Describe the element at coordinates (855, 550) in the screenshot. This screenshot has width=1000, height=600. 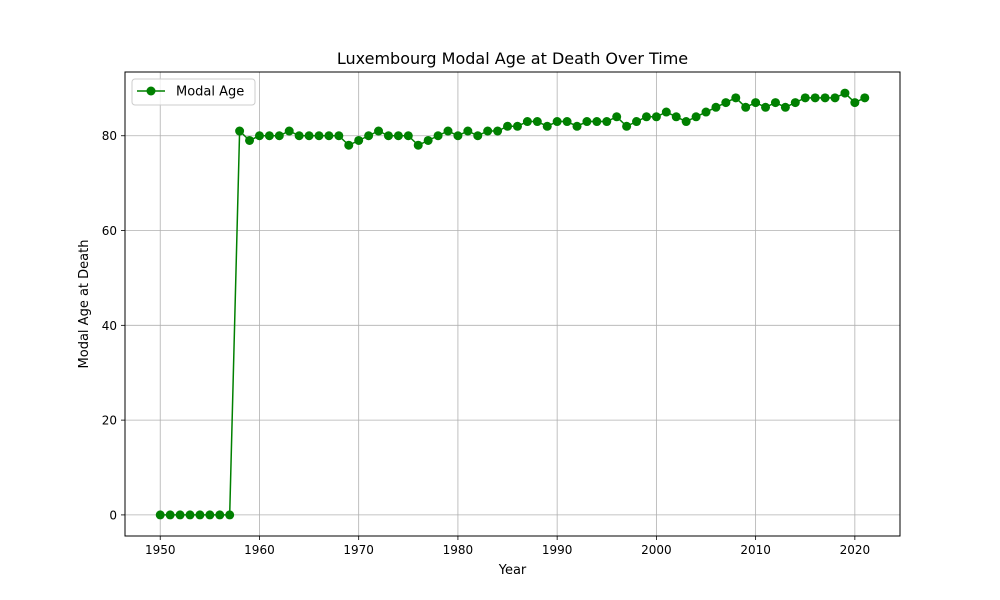
I see `x-tick-label: 2020` at that location.